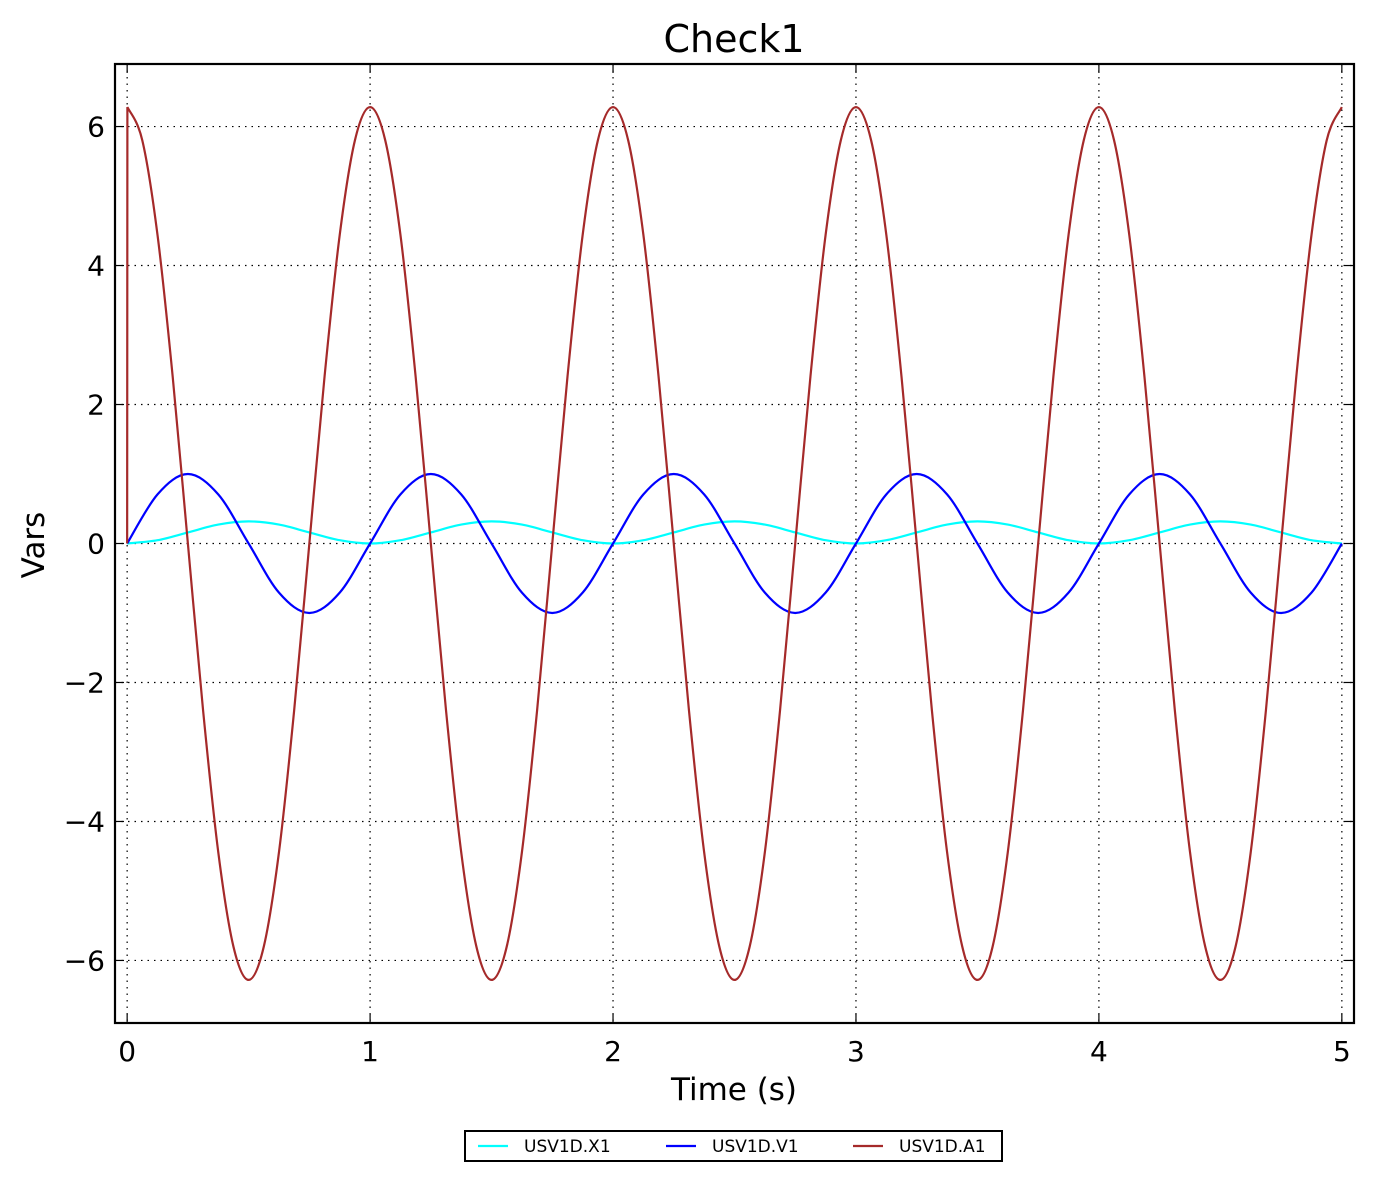 This screenshot has width=1373, height=1180. Describe the element at coordinates (567, 1147) in the screenshot. I see `legend-label: USV1D.X1` at that location.